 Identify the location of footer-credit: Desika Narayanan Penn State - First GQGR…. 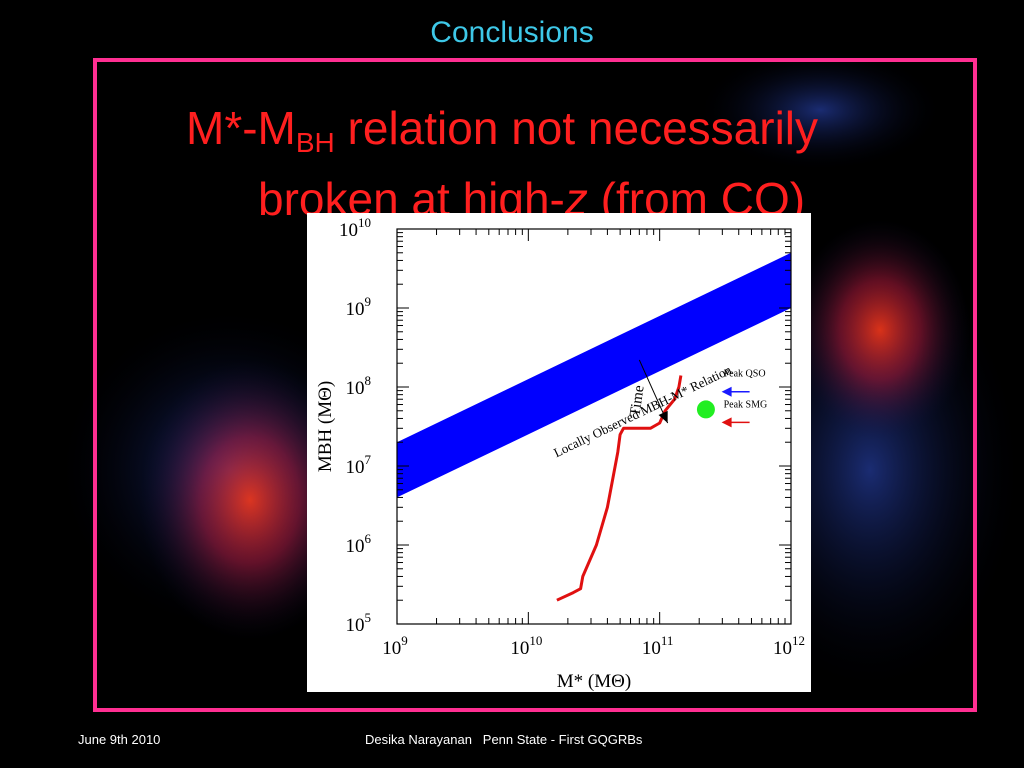
(504, 739).